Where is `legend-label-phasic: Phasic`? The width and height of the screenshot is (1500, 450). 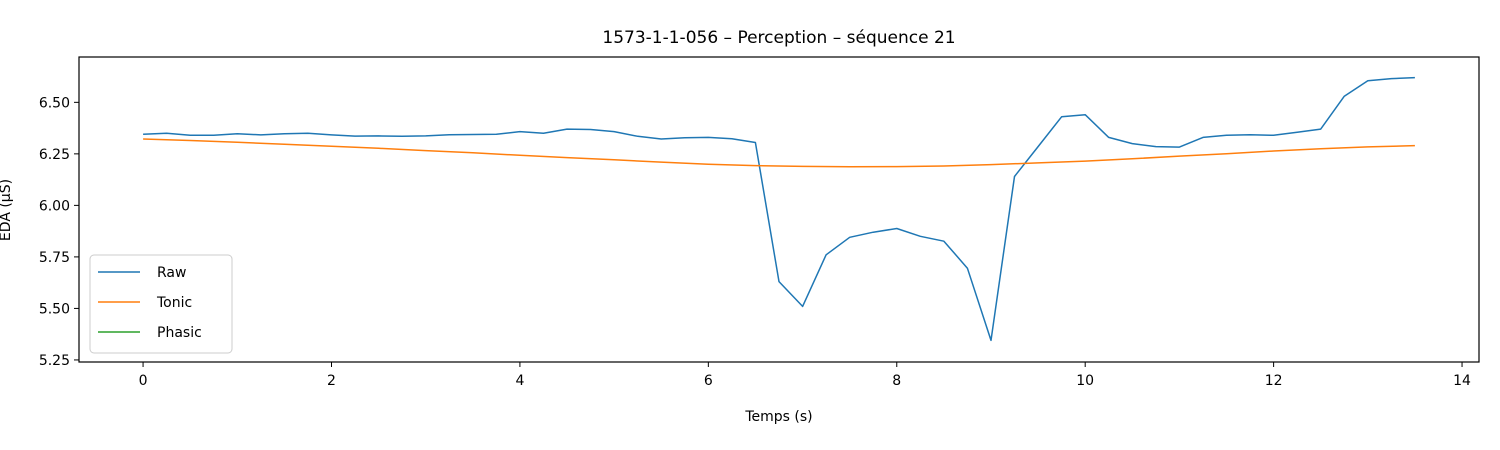
legend-label-phasic: Phasic is located at coordinates (179, 333).